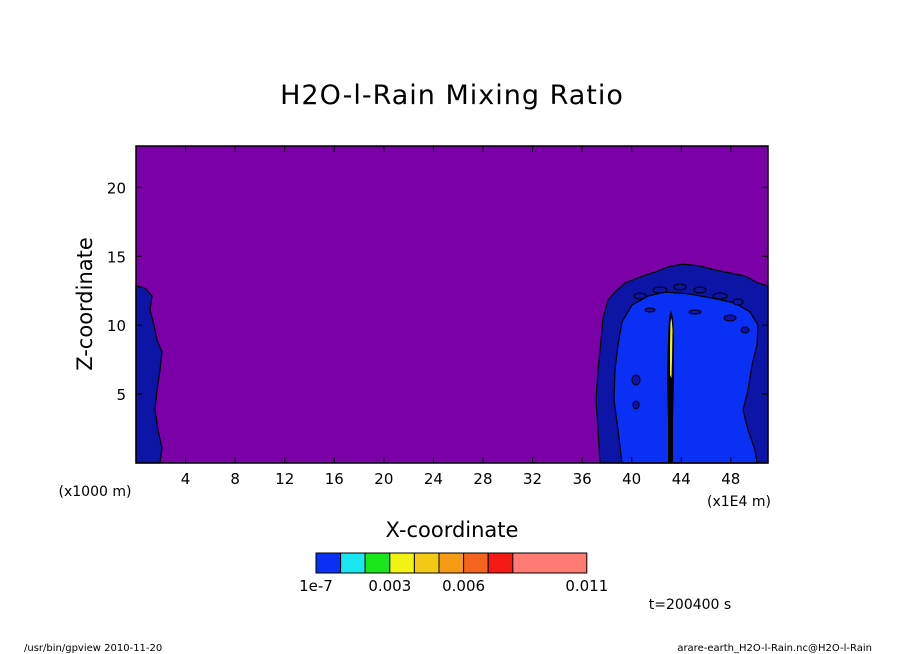 This screenshot has height=654, width=904. I want to click on x-tick-label: 16, so click(334, 479).